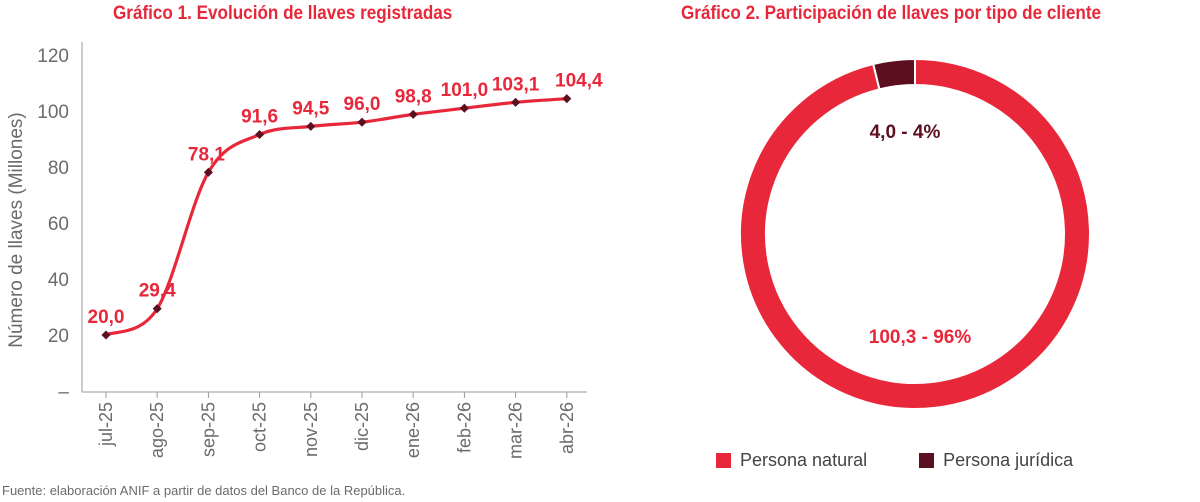 The image size is (1200, 502). Describe the element at coordinates (106, 317) in the screenshot. I see `data-label: 20,0` at that location.